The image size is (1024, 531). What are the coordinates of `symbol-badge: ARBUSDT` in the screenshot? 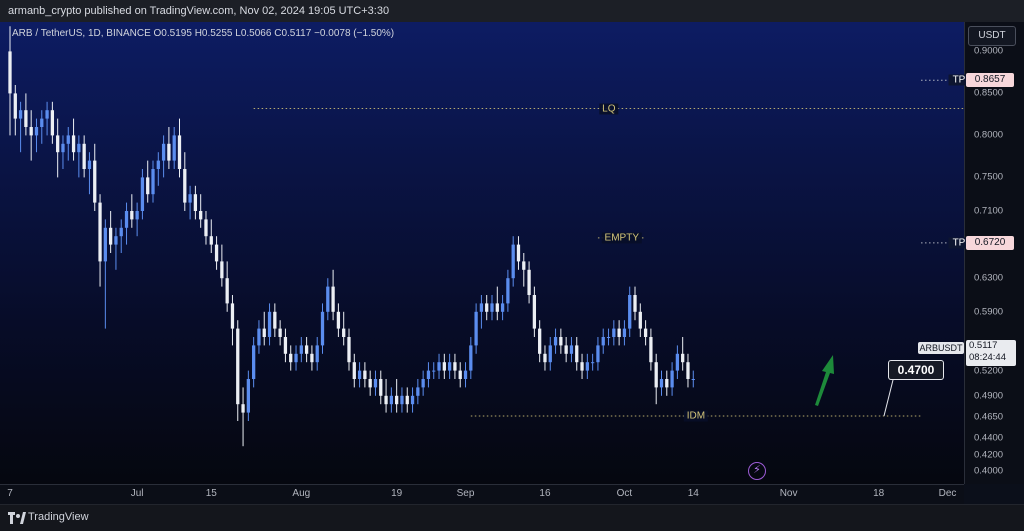 It's located at (941, 348).